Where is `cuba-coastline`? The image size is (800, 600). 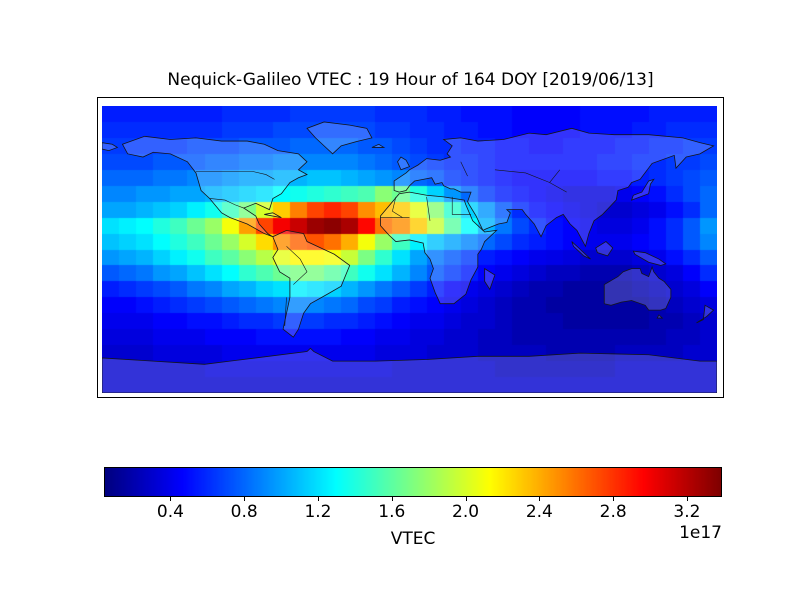 cuba-coastline is located at coordinates (272, 214).